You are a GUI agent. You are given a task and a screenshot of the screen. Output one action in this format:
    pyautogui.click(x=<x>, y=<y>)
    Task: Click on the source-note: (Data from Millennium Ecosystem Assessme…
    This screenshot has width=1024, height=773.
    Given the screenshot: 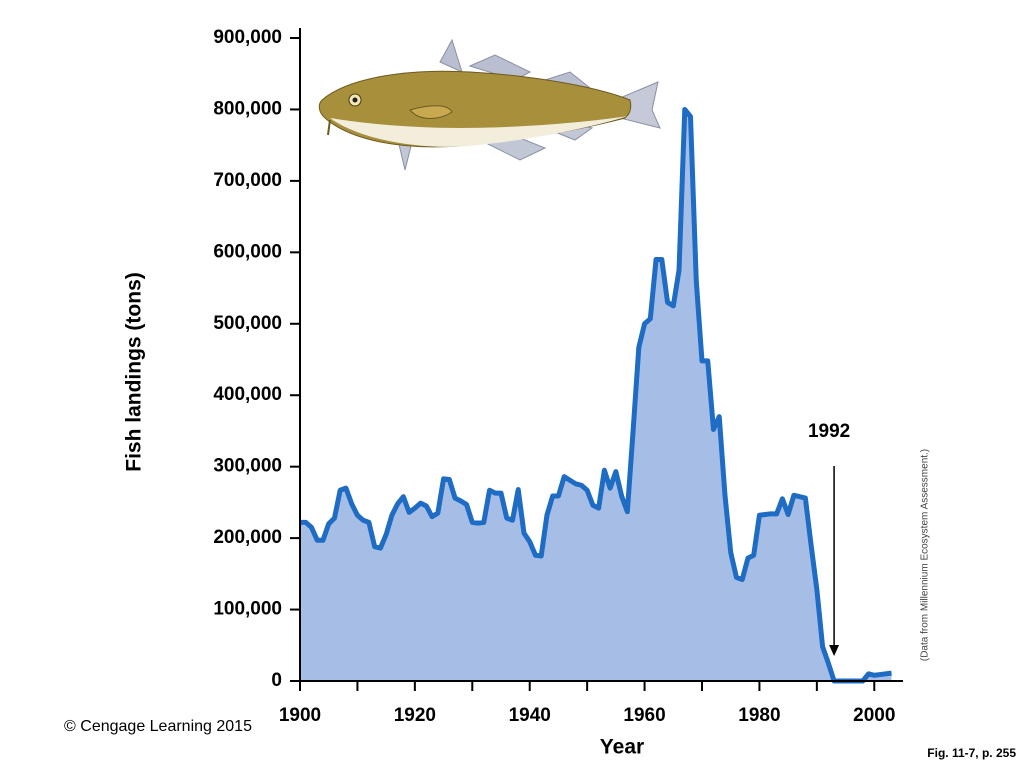 What is the action you would take?
    pyautogui.click(x=925, y=555)
    